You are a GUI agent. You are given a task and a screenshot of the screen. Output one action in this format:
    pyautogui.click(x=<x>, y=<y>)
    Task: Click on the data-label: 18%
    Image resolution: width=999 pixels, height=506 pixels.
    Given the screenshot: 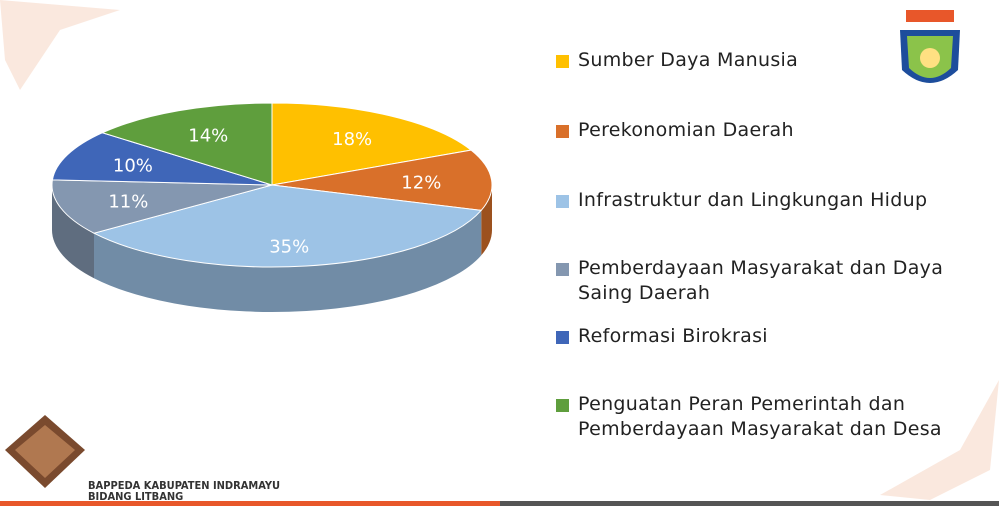 What is the action you would take?
    pyautogui.click(x=352, y=139)
    